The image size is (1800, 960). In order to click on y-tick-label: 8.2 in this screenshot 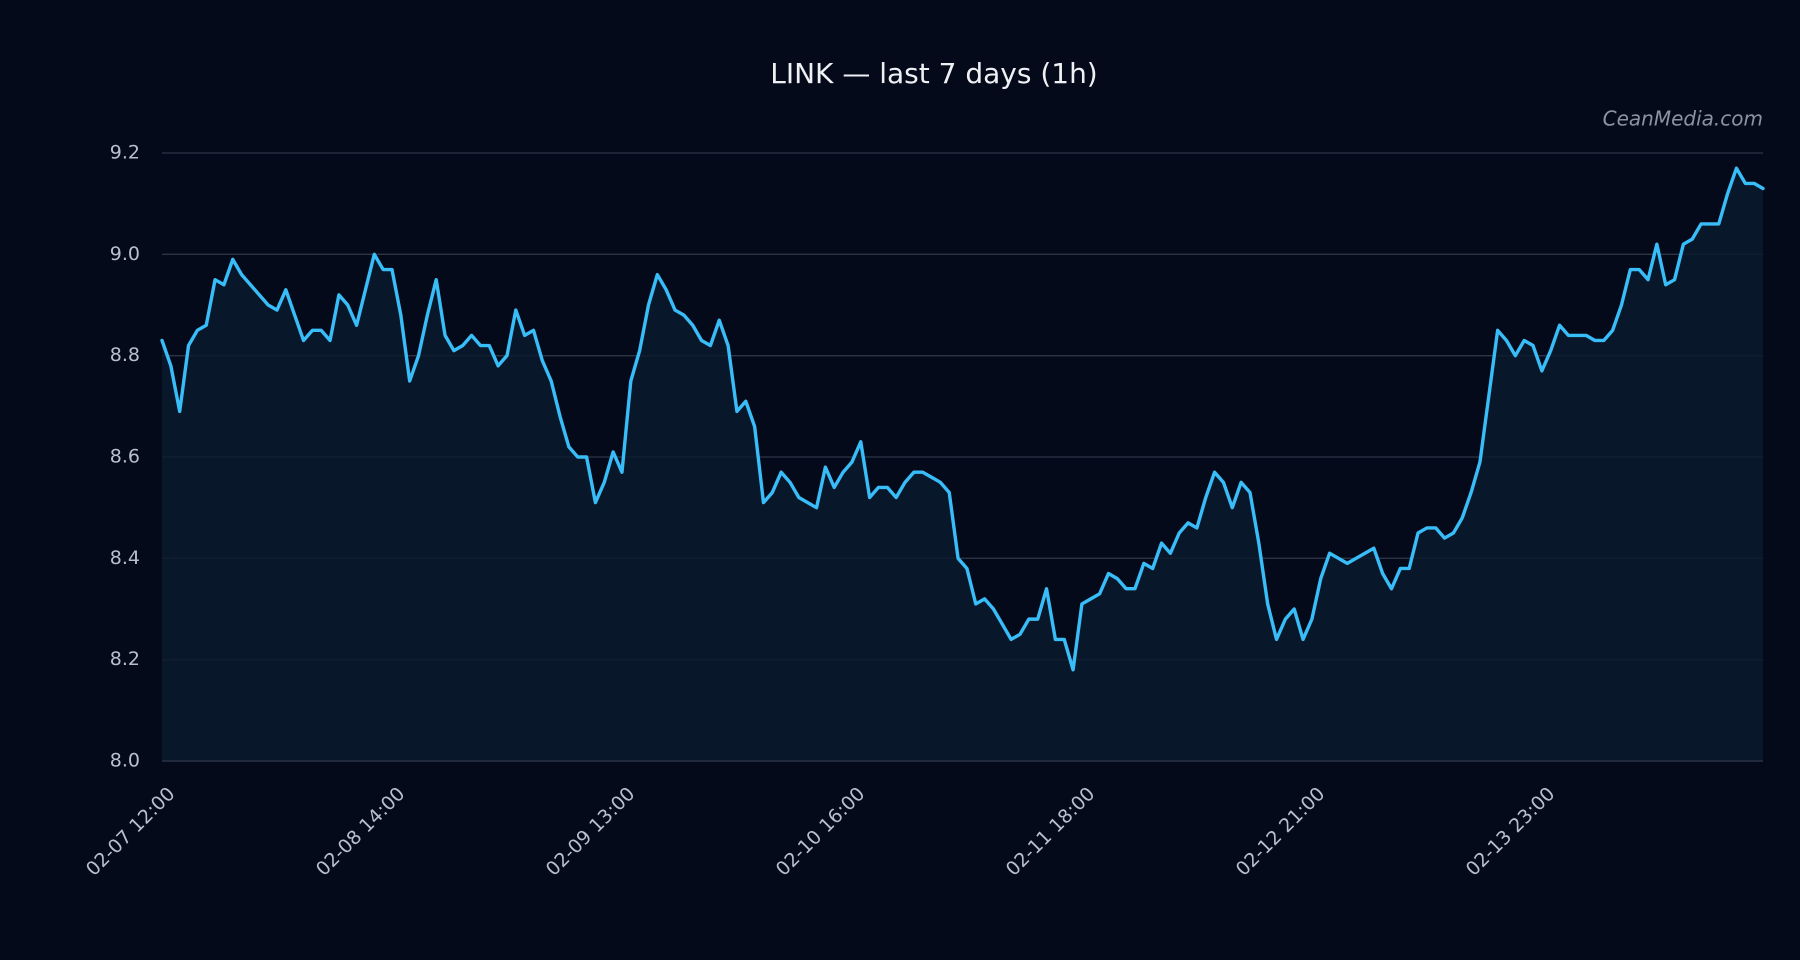, I will do `click(125, 659)`.